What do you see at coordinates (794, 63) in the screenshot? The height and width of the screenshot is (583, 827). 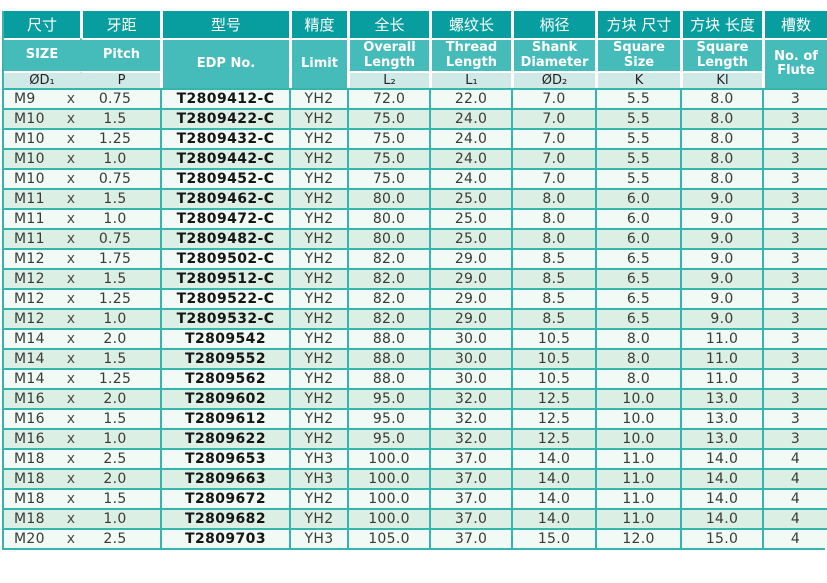 I see `header-en-flutes: No. of Flute` at bounding box center [794, 63].